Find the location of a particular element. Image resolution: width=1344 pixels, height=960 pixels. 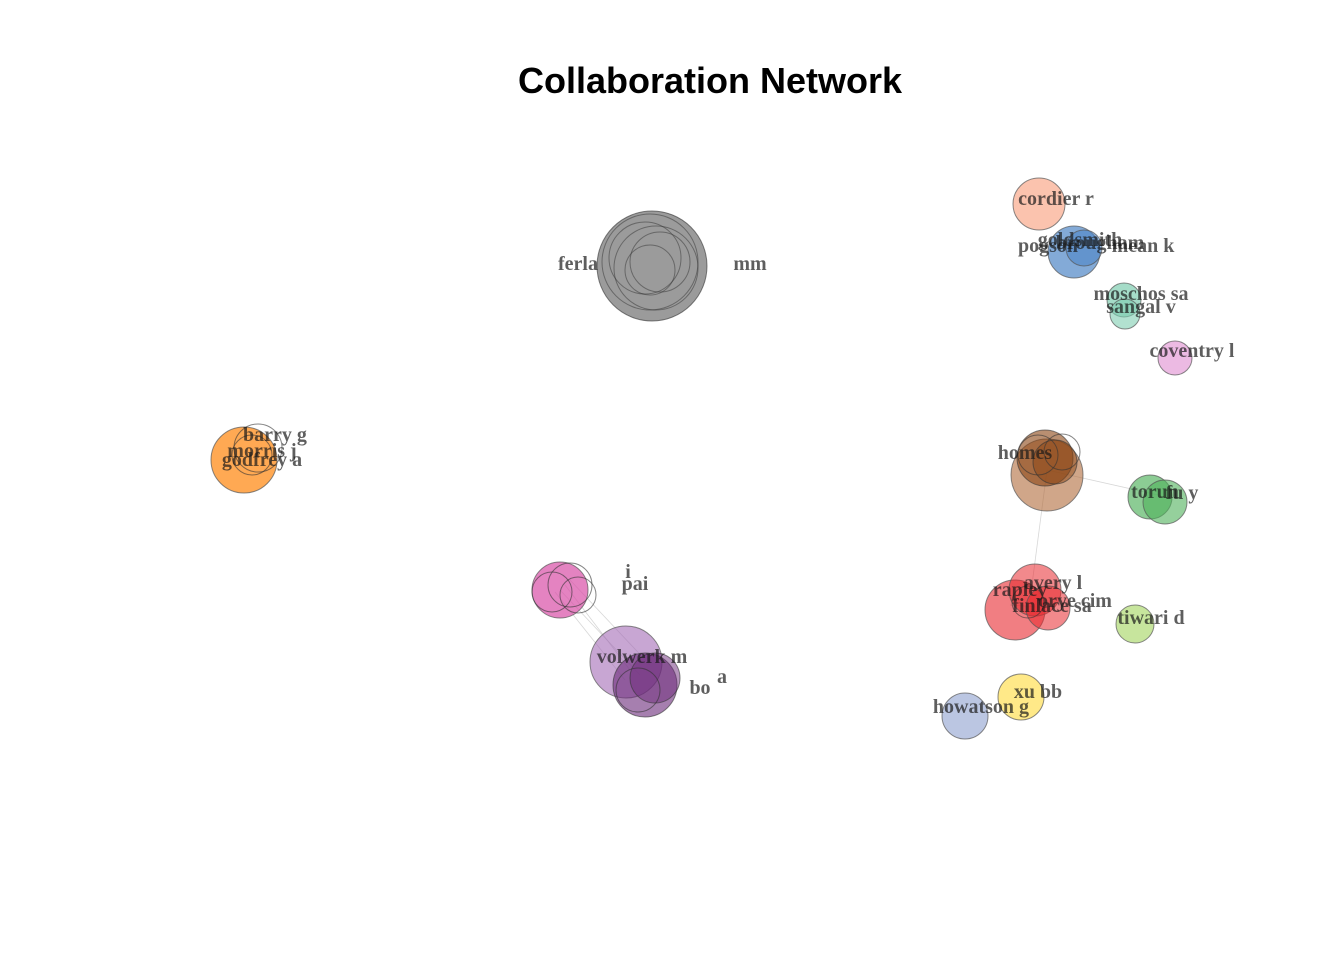

label-brougham: brougham is located at coordinates (1100, 243).